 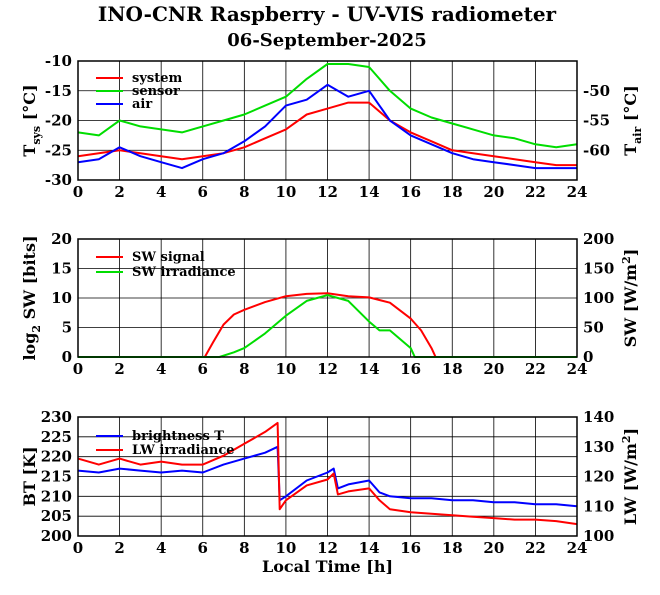 I want to click on x-axis-label: Local Time [h], so click(x=327, y=566).